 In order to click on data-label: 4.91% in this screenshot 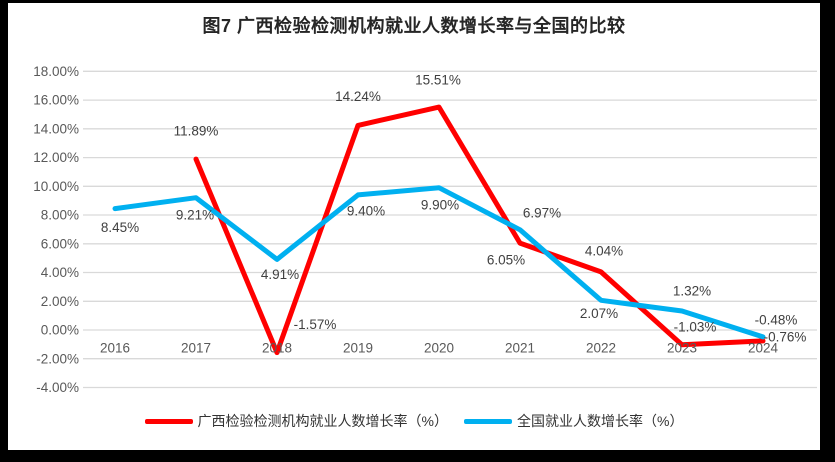, I will do `click(280, 274)`.